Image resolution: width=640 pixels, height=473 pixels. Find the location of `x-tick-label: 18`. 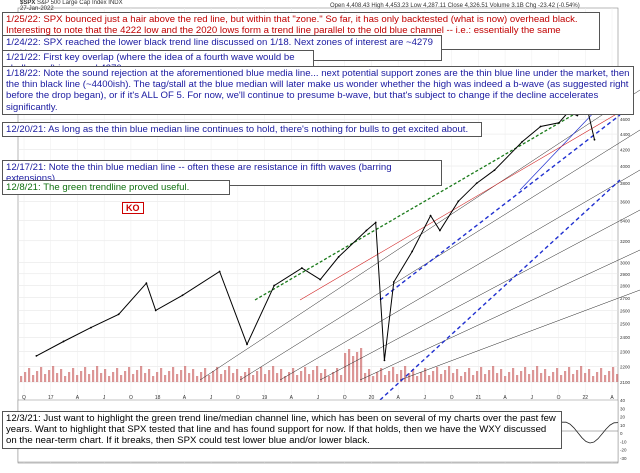

x-tick-label: 18 is located at coordinates (158, 398).